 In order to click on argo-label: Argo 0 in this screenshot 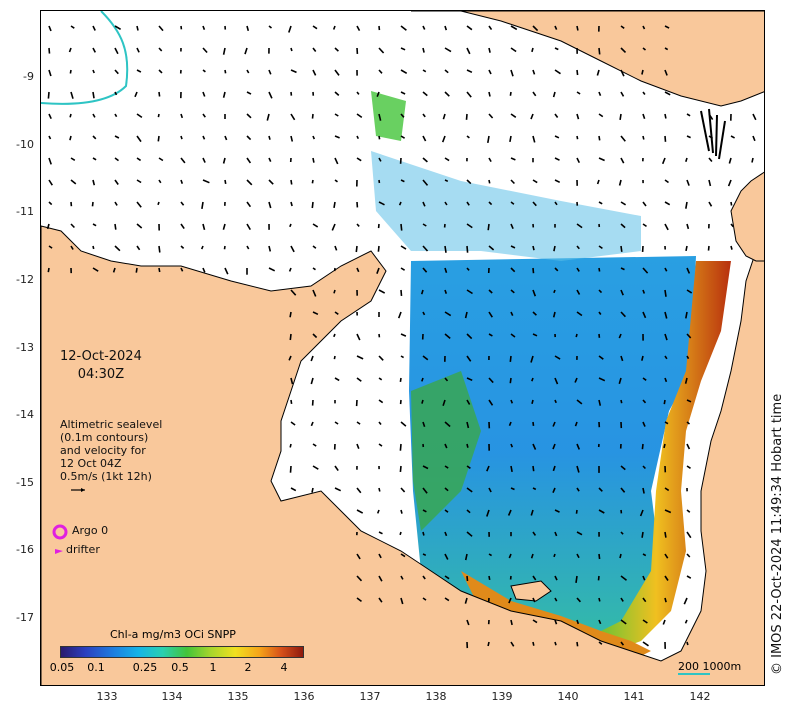, I will do `click(90, 530)`.